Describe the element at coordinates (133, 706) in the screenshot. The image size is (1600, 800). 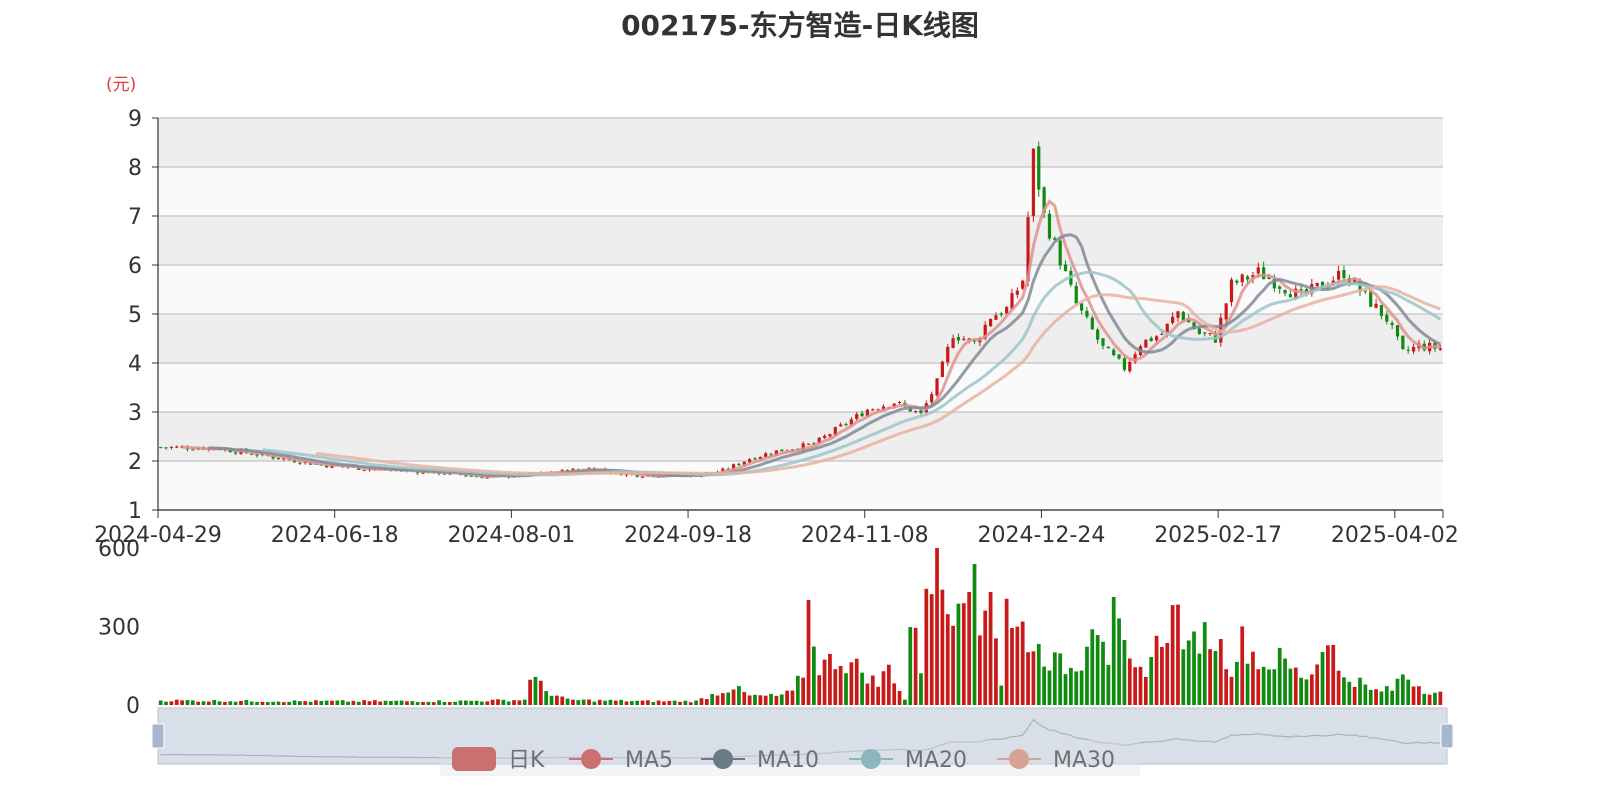
I see `volume-tick-label: 0` at that location.